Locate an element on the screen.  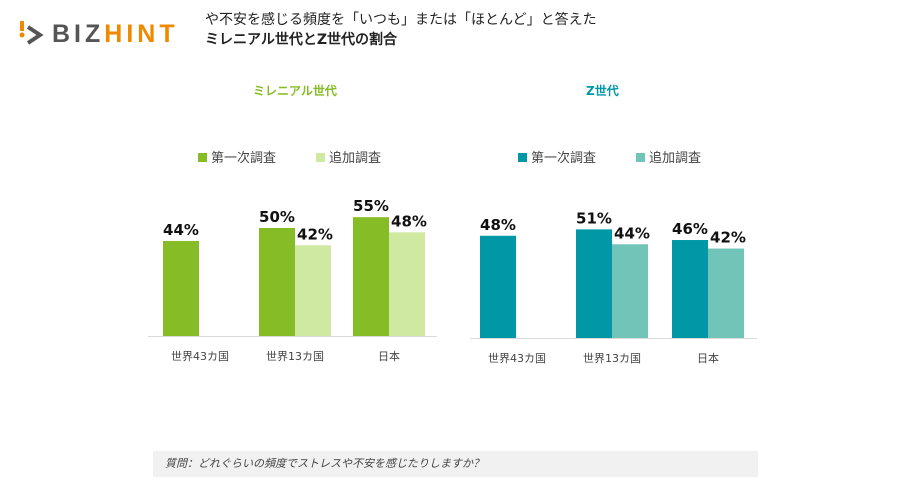
data-label: 50% is located at coordinates (277, 217).